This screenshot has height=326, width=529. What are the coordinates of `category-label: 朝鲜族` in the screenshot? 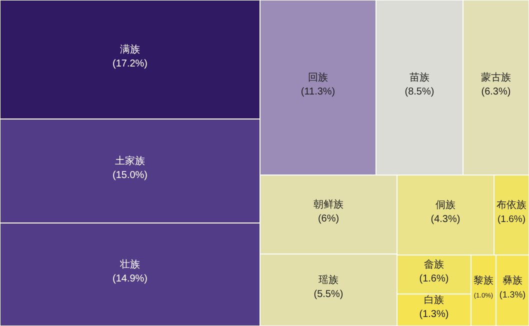 It's located at (329, 204).